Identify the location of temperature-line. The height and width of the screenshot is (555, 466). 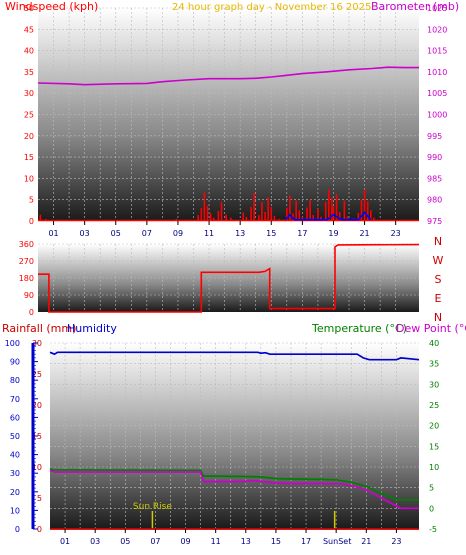
(234, 484).